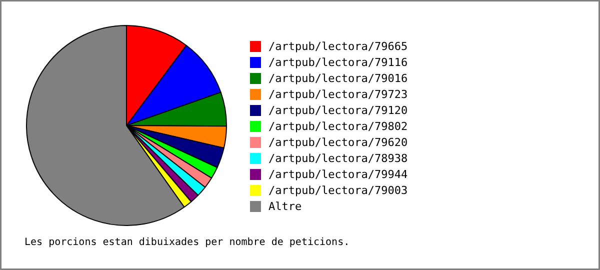  Describe the element at coordinates (338, 126) in the screenshot. I see `legend-label: /artpub/lectora/79802` at that location.